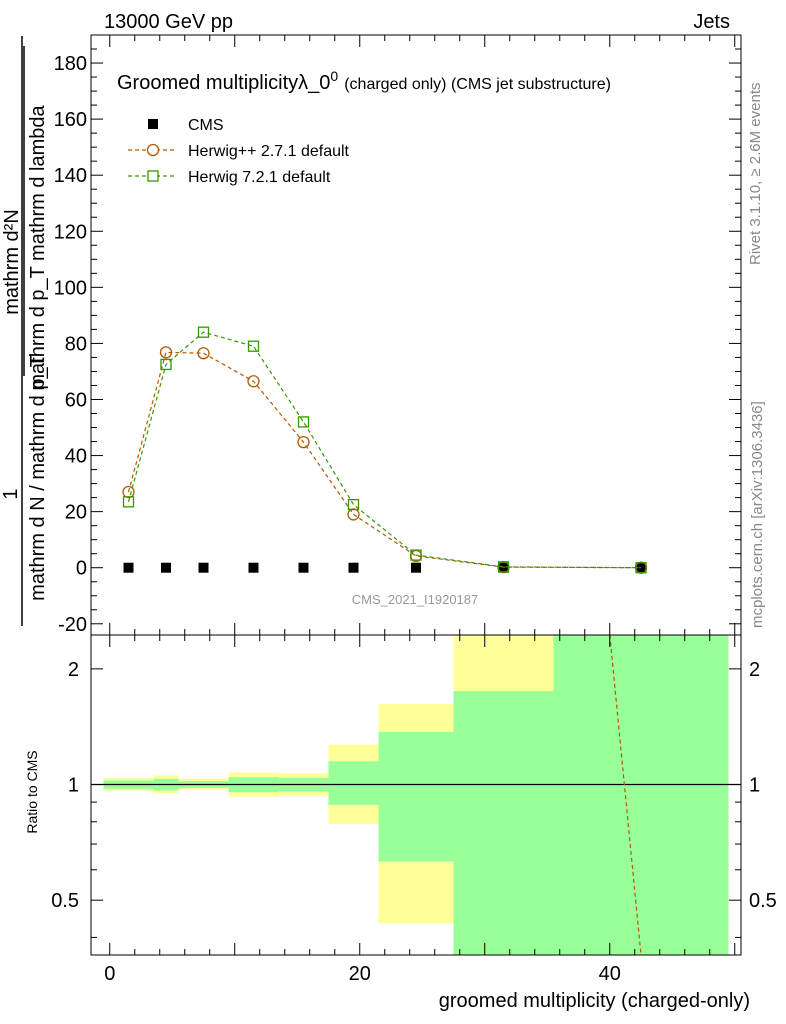 The height and width of the screenshot is (1024, 786). Describe the element at coordinates (168, 22) in the screenshot. I see `header-left-label: 13000 GeV pp` at that location.